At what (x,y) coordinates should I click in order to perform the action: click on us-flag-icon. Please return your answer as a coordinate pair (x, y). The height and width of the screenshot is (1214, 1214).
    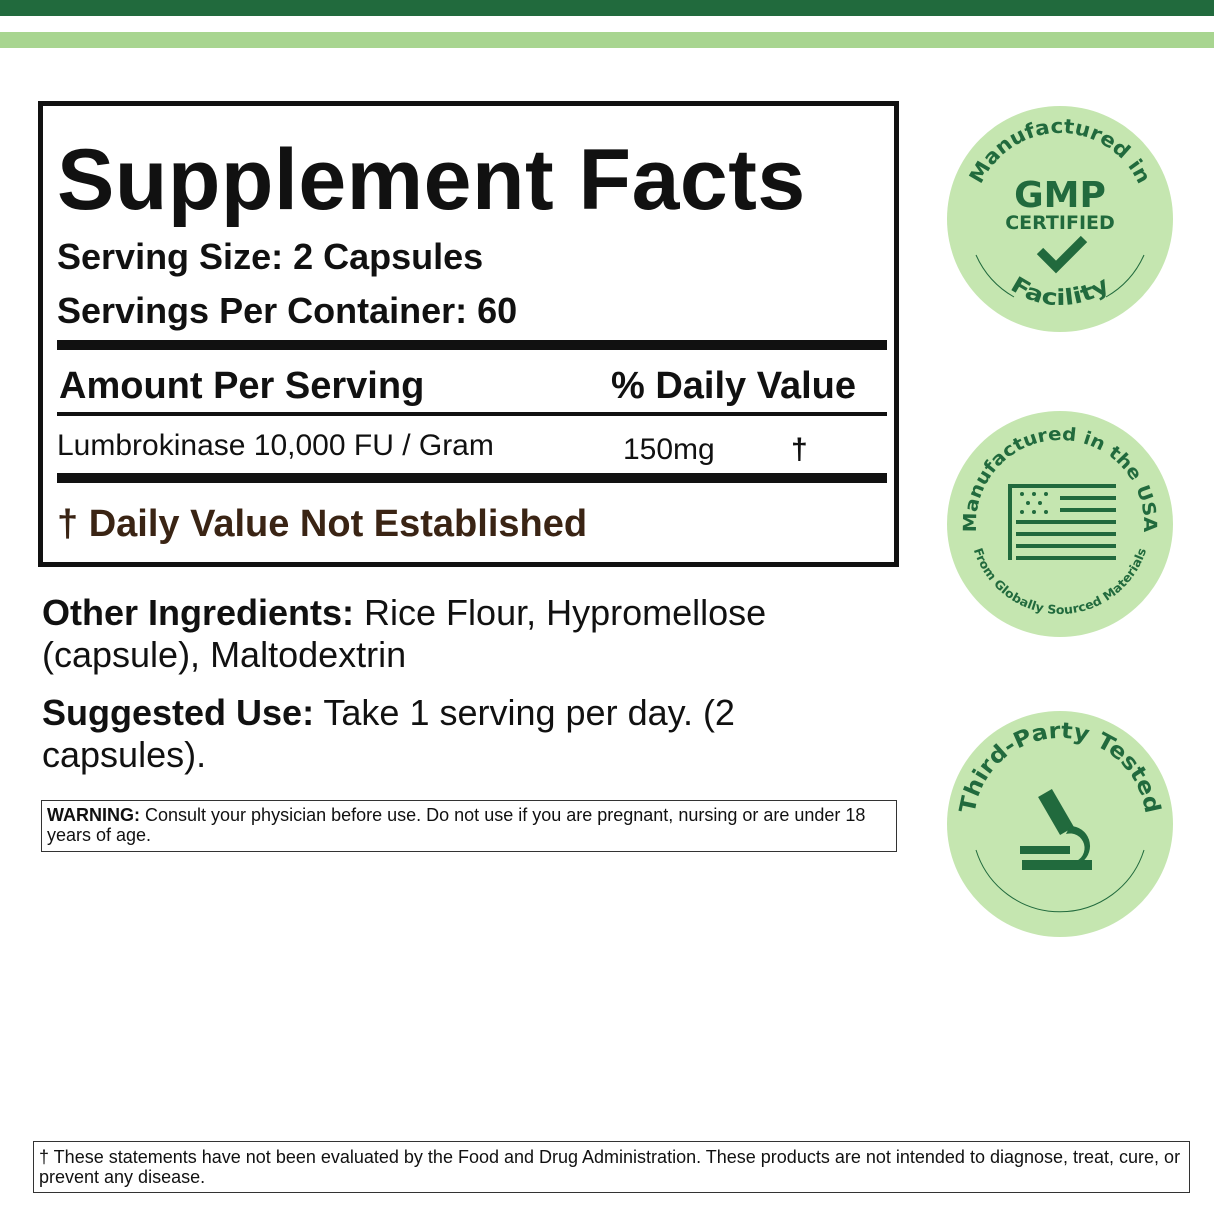
    Looking at the image, I should click on (1062, 522).